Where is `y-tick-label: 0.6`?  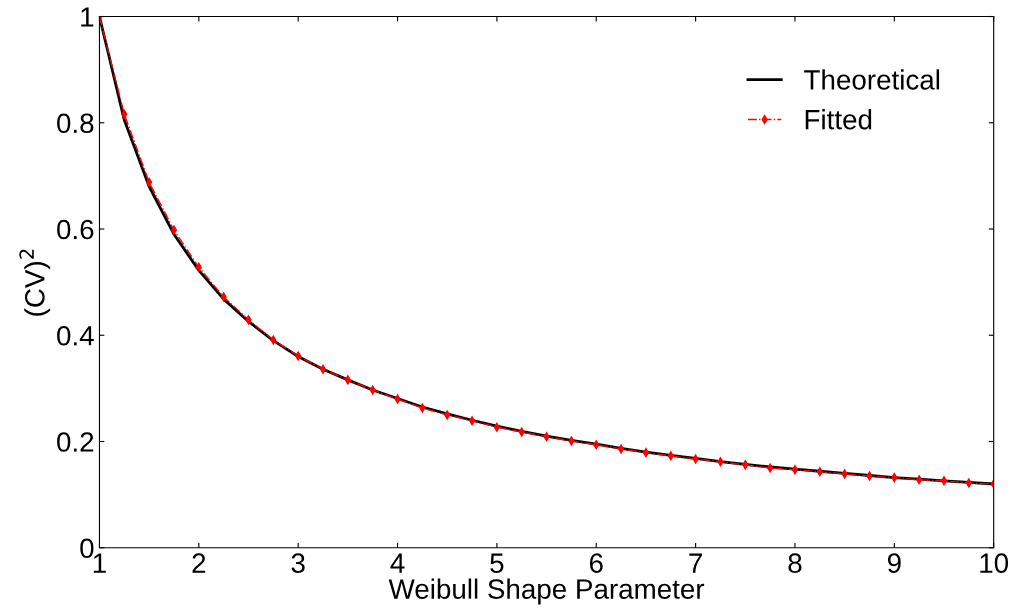
y-tick-label: 0.6 is located at coordinates (75, 229).